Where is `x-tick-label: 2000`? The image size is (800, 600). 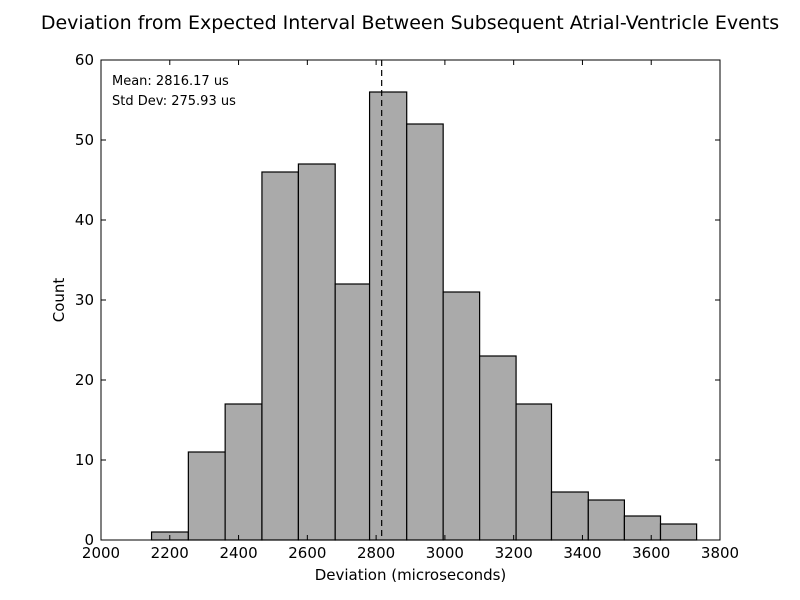
x-tick-label: 2000 is located at coordinates (101, 553).